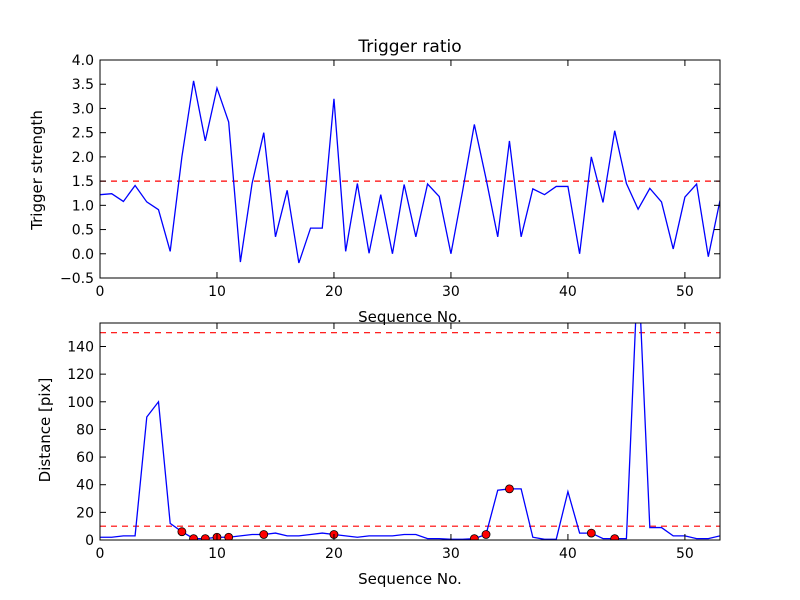  Describe the element at coordinates (83, 158) in the screenshot. I see `y-tick-label: 2.0` at that location.